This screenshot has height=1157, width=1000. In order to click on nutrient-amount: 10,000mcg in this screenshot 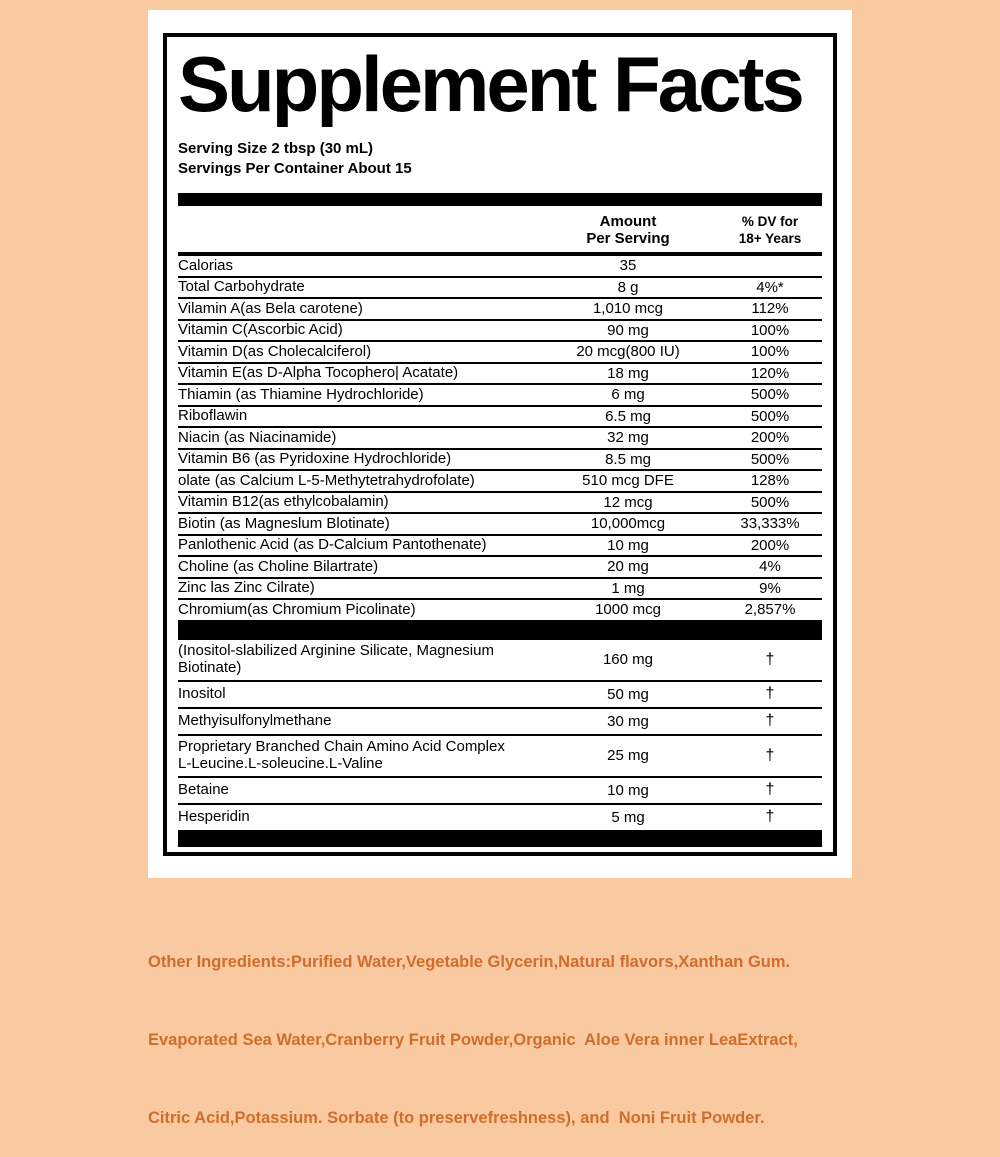, I will do `click(628, 524)`.